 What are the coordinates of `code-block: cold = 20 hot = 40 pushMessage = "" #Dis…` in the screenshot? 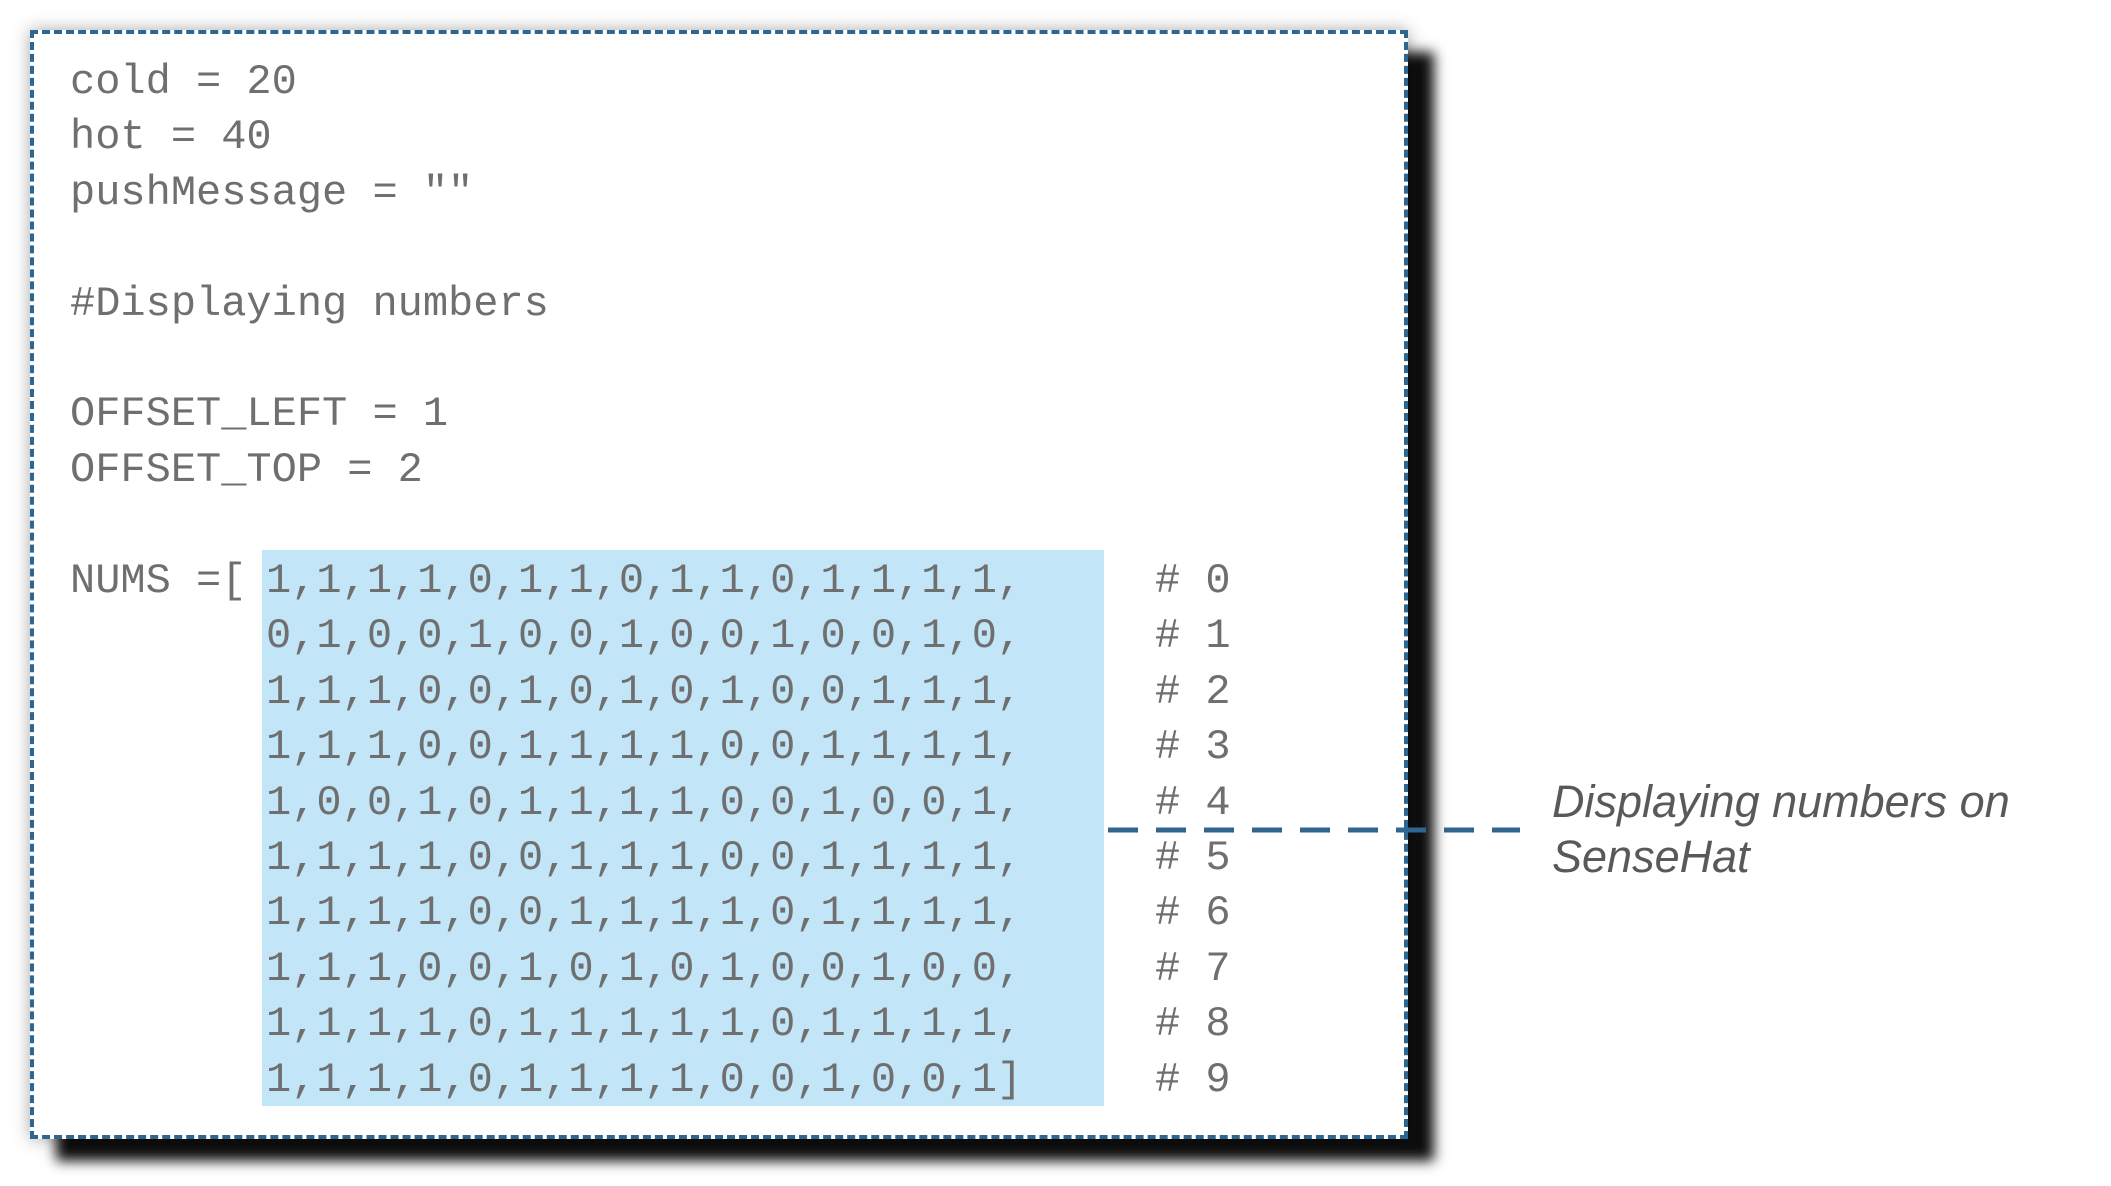 It's located at (309, 304).